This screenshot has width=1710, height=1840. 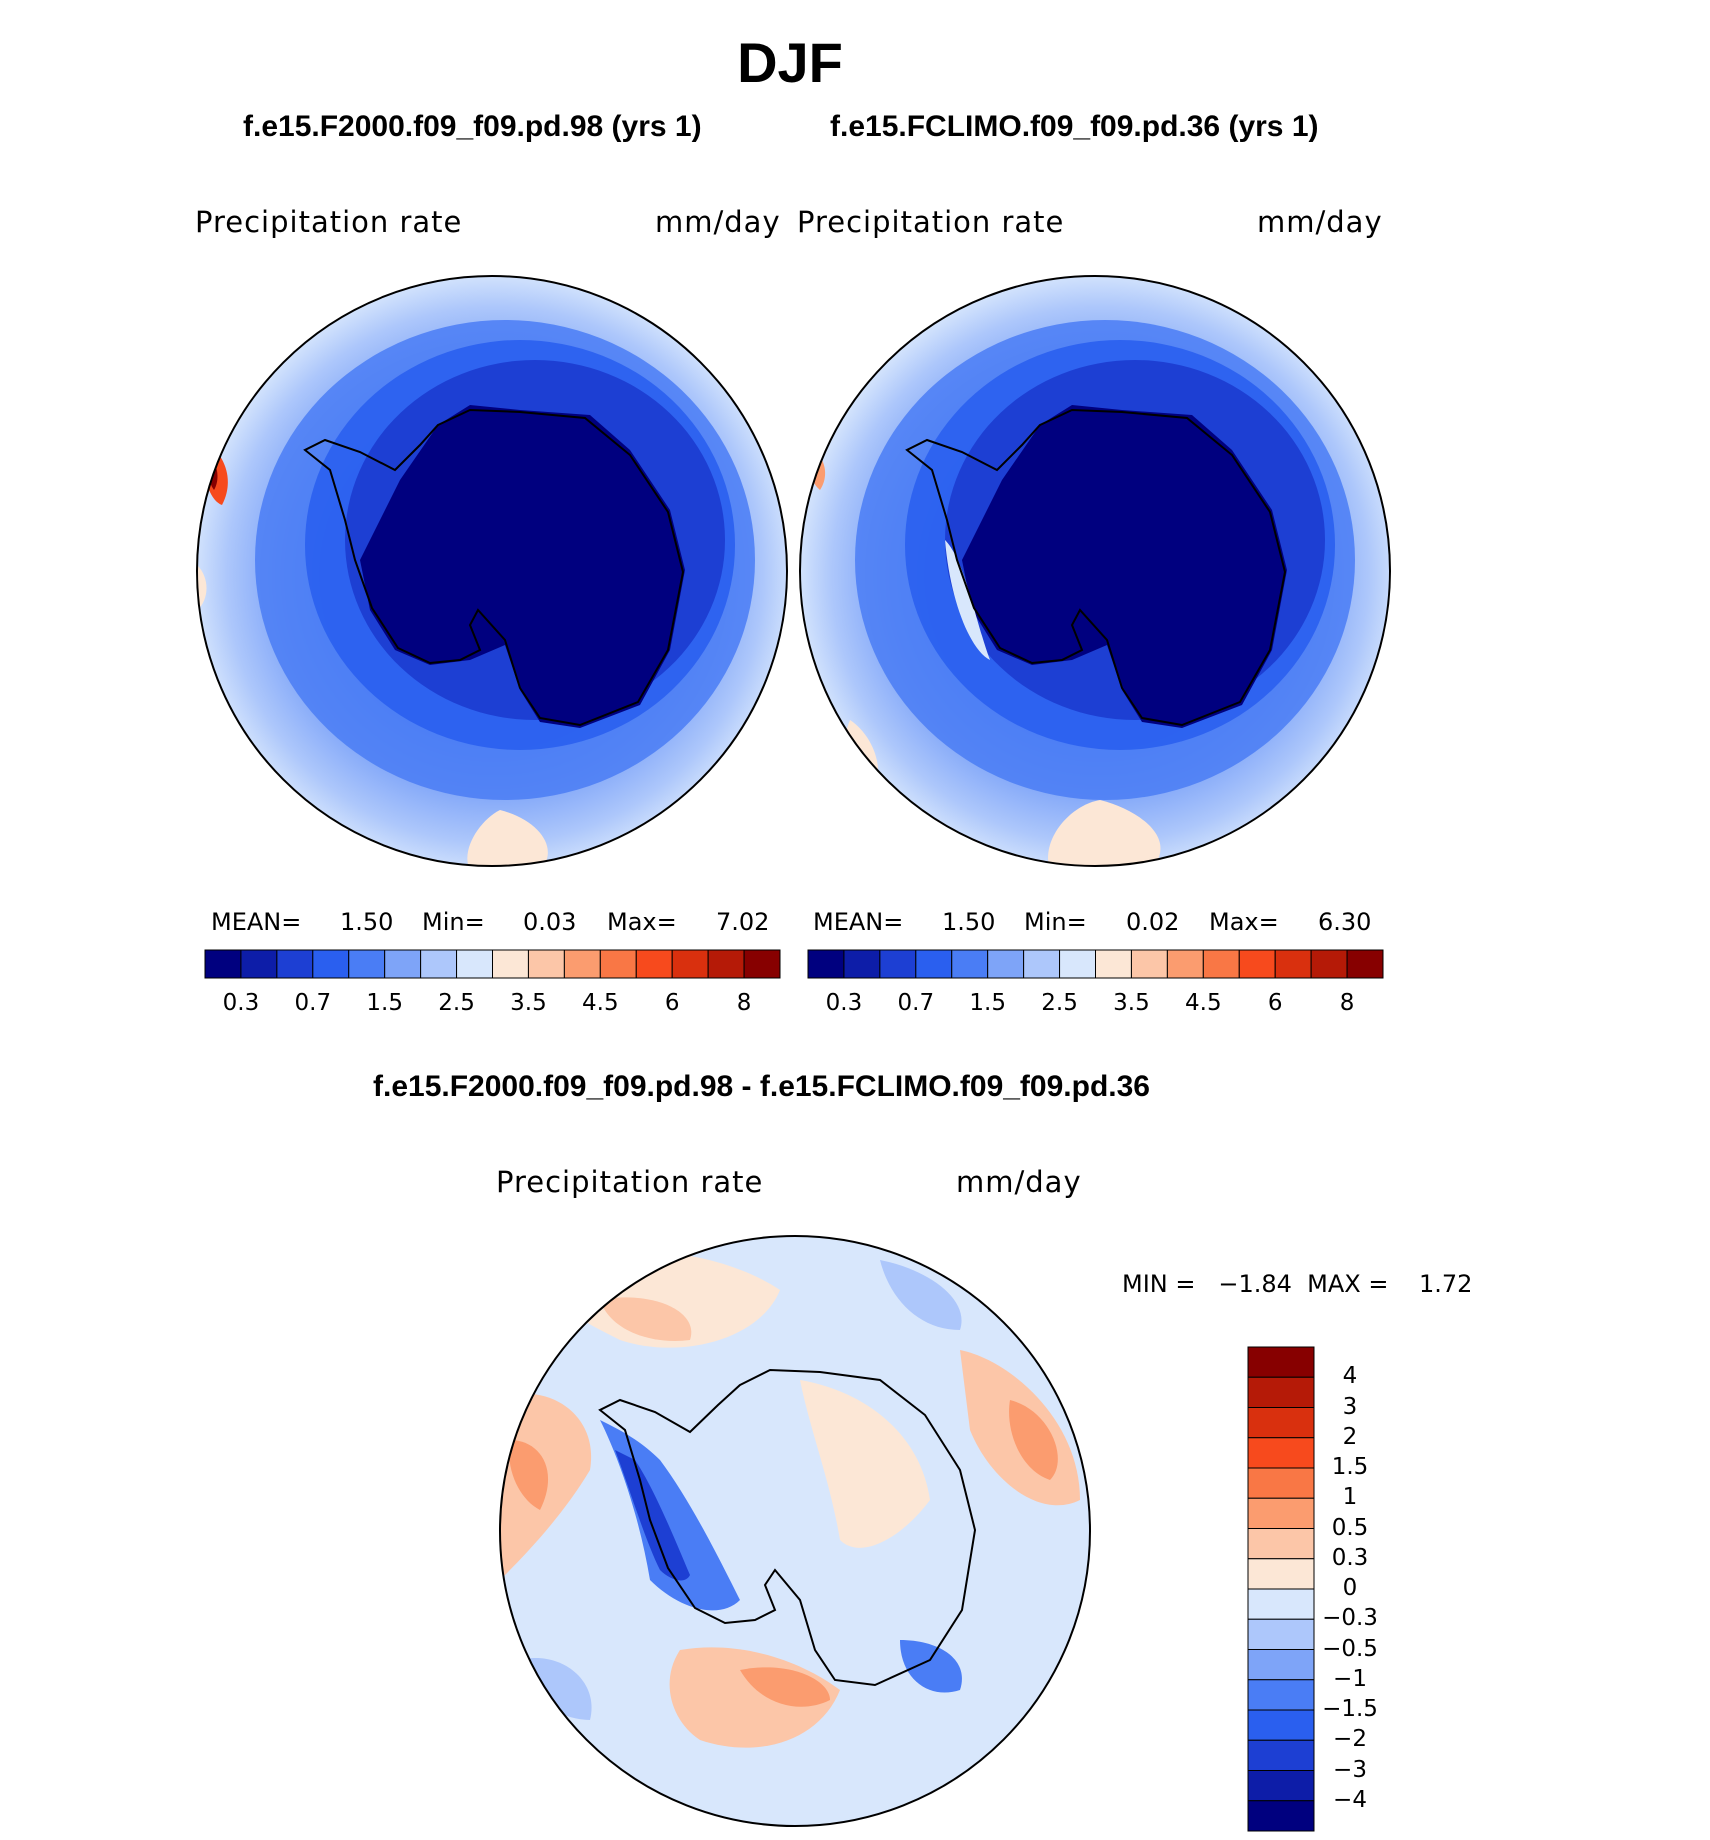 What do you see at coordinates (1297, 1284) in the screenshot?
I see `diff-minmax-label: MIN = −1.84 MAX = 1.72` at bounding box center [1297, 1284].